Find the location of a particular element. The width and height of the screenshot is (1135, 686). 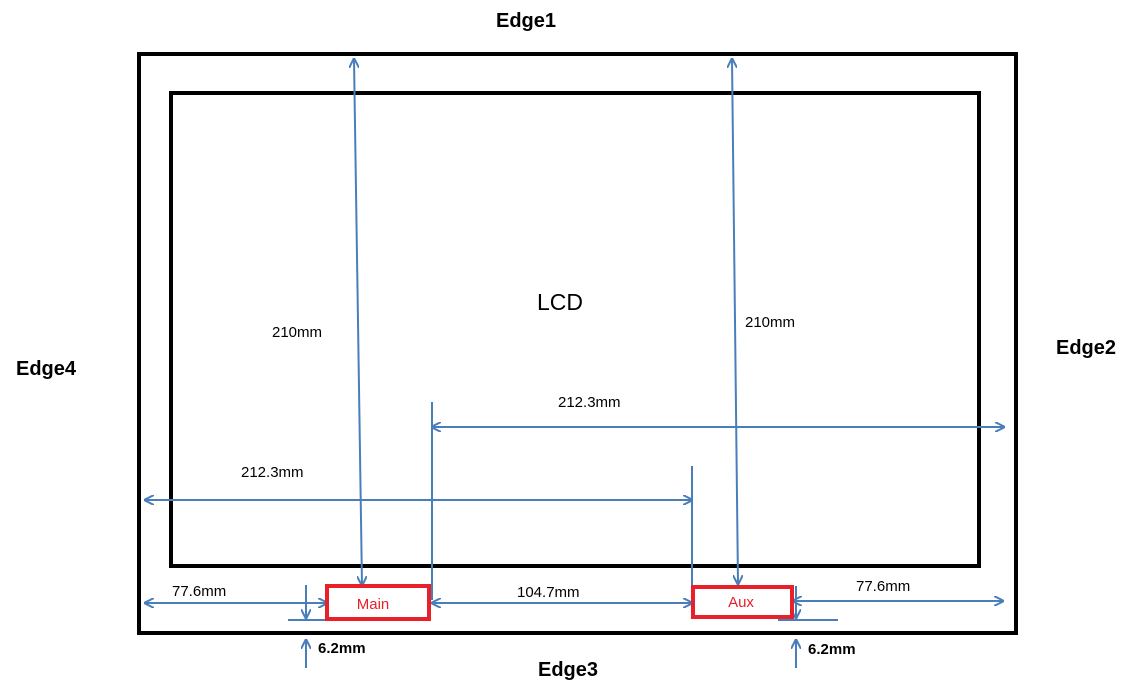

edge1-label: Edge1 is located at coordinates (526, 21).